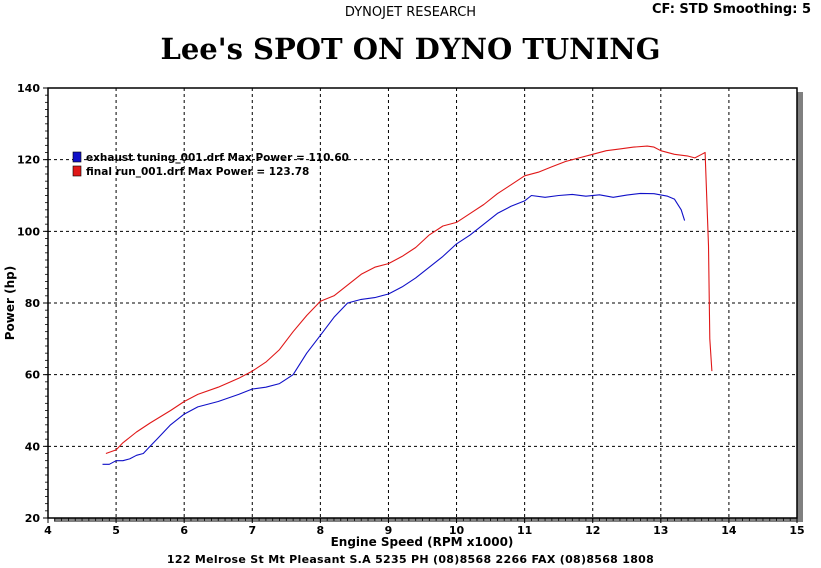 Image resolution: width=821 pixels, height=568 pixels. Describe the element at coordinates (389, 530) in the screenshot. I see `x-tick-label: 9` at that location.